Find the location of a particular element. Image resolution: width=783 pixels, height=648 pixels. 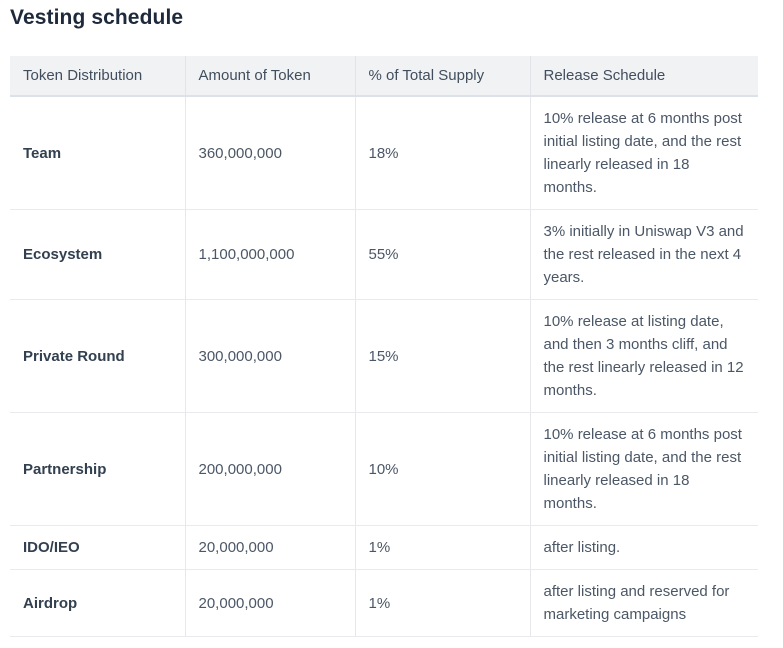

cell-supply: 15% is located at coordinates (443, 356).